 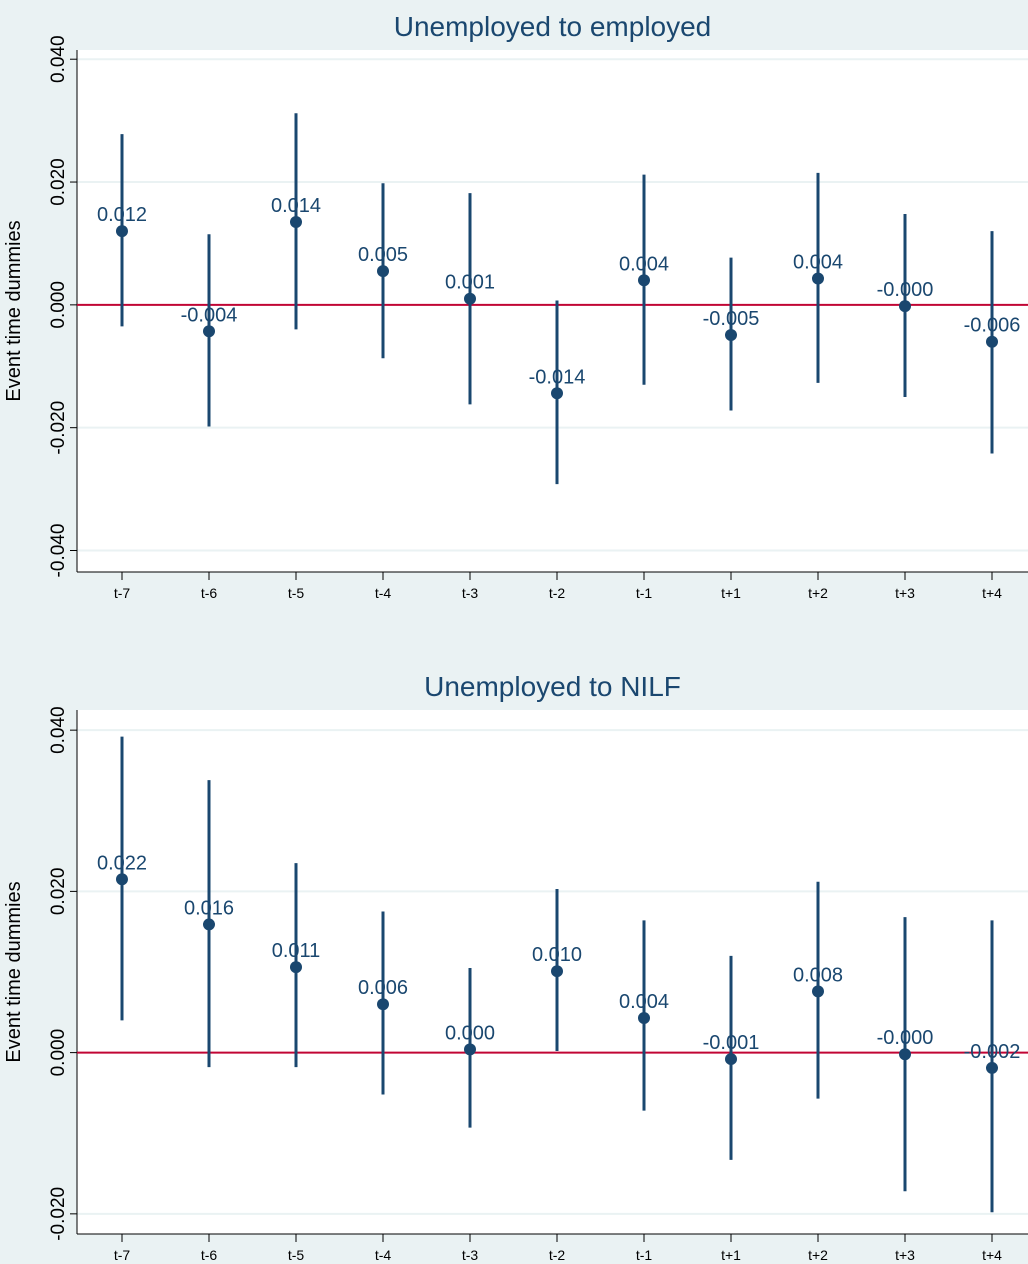 What do you see at coordinates (58, 551) in the screenshot?
I see `y-tick-label: -0.040` at bounding box center [58, 551].